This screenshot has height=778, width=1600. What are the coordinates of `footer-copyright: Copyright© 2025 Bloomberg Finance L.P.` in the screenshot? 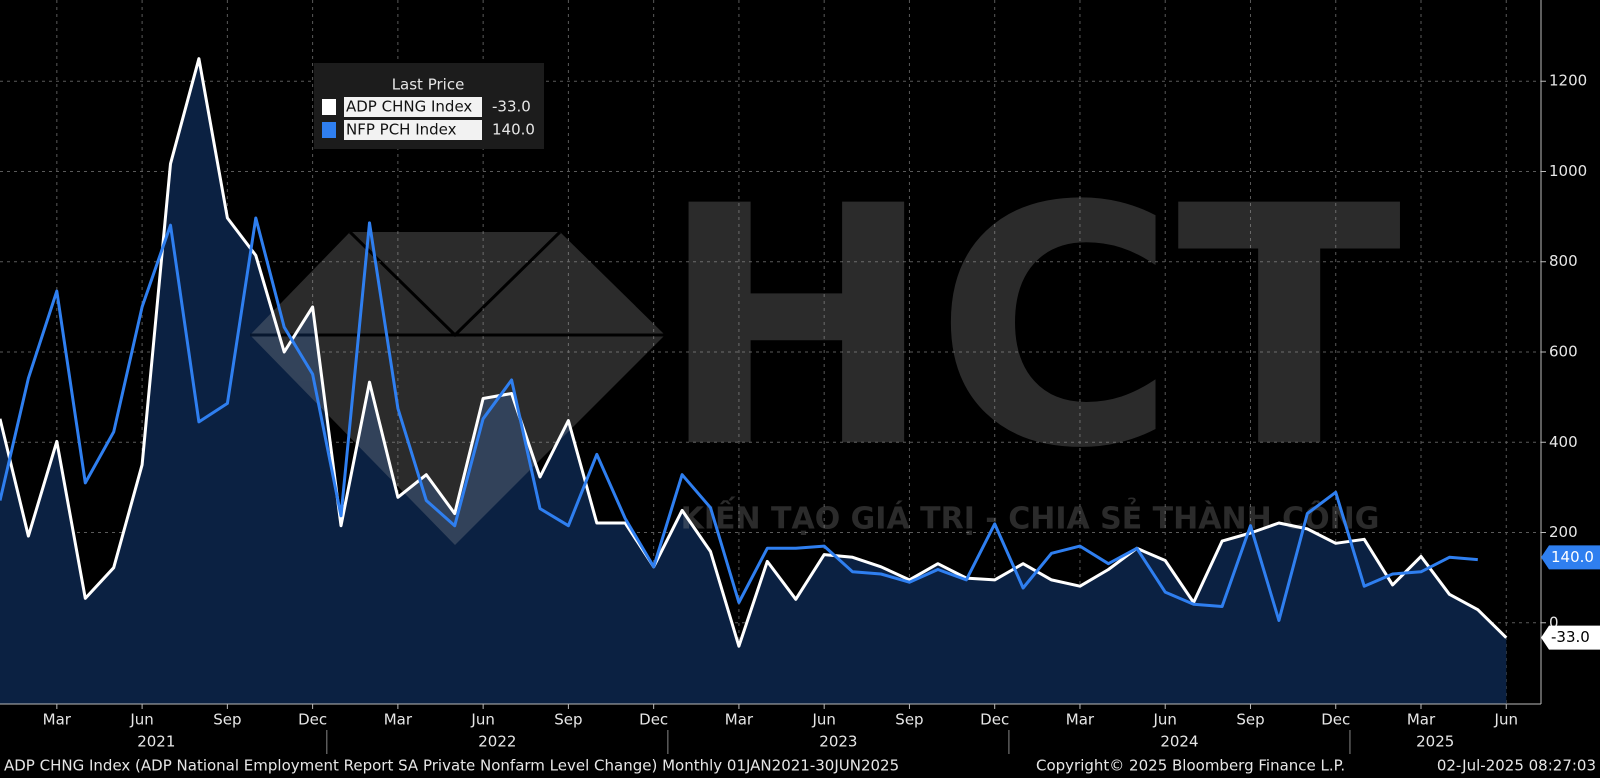 It's located at (1190, 766).